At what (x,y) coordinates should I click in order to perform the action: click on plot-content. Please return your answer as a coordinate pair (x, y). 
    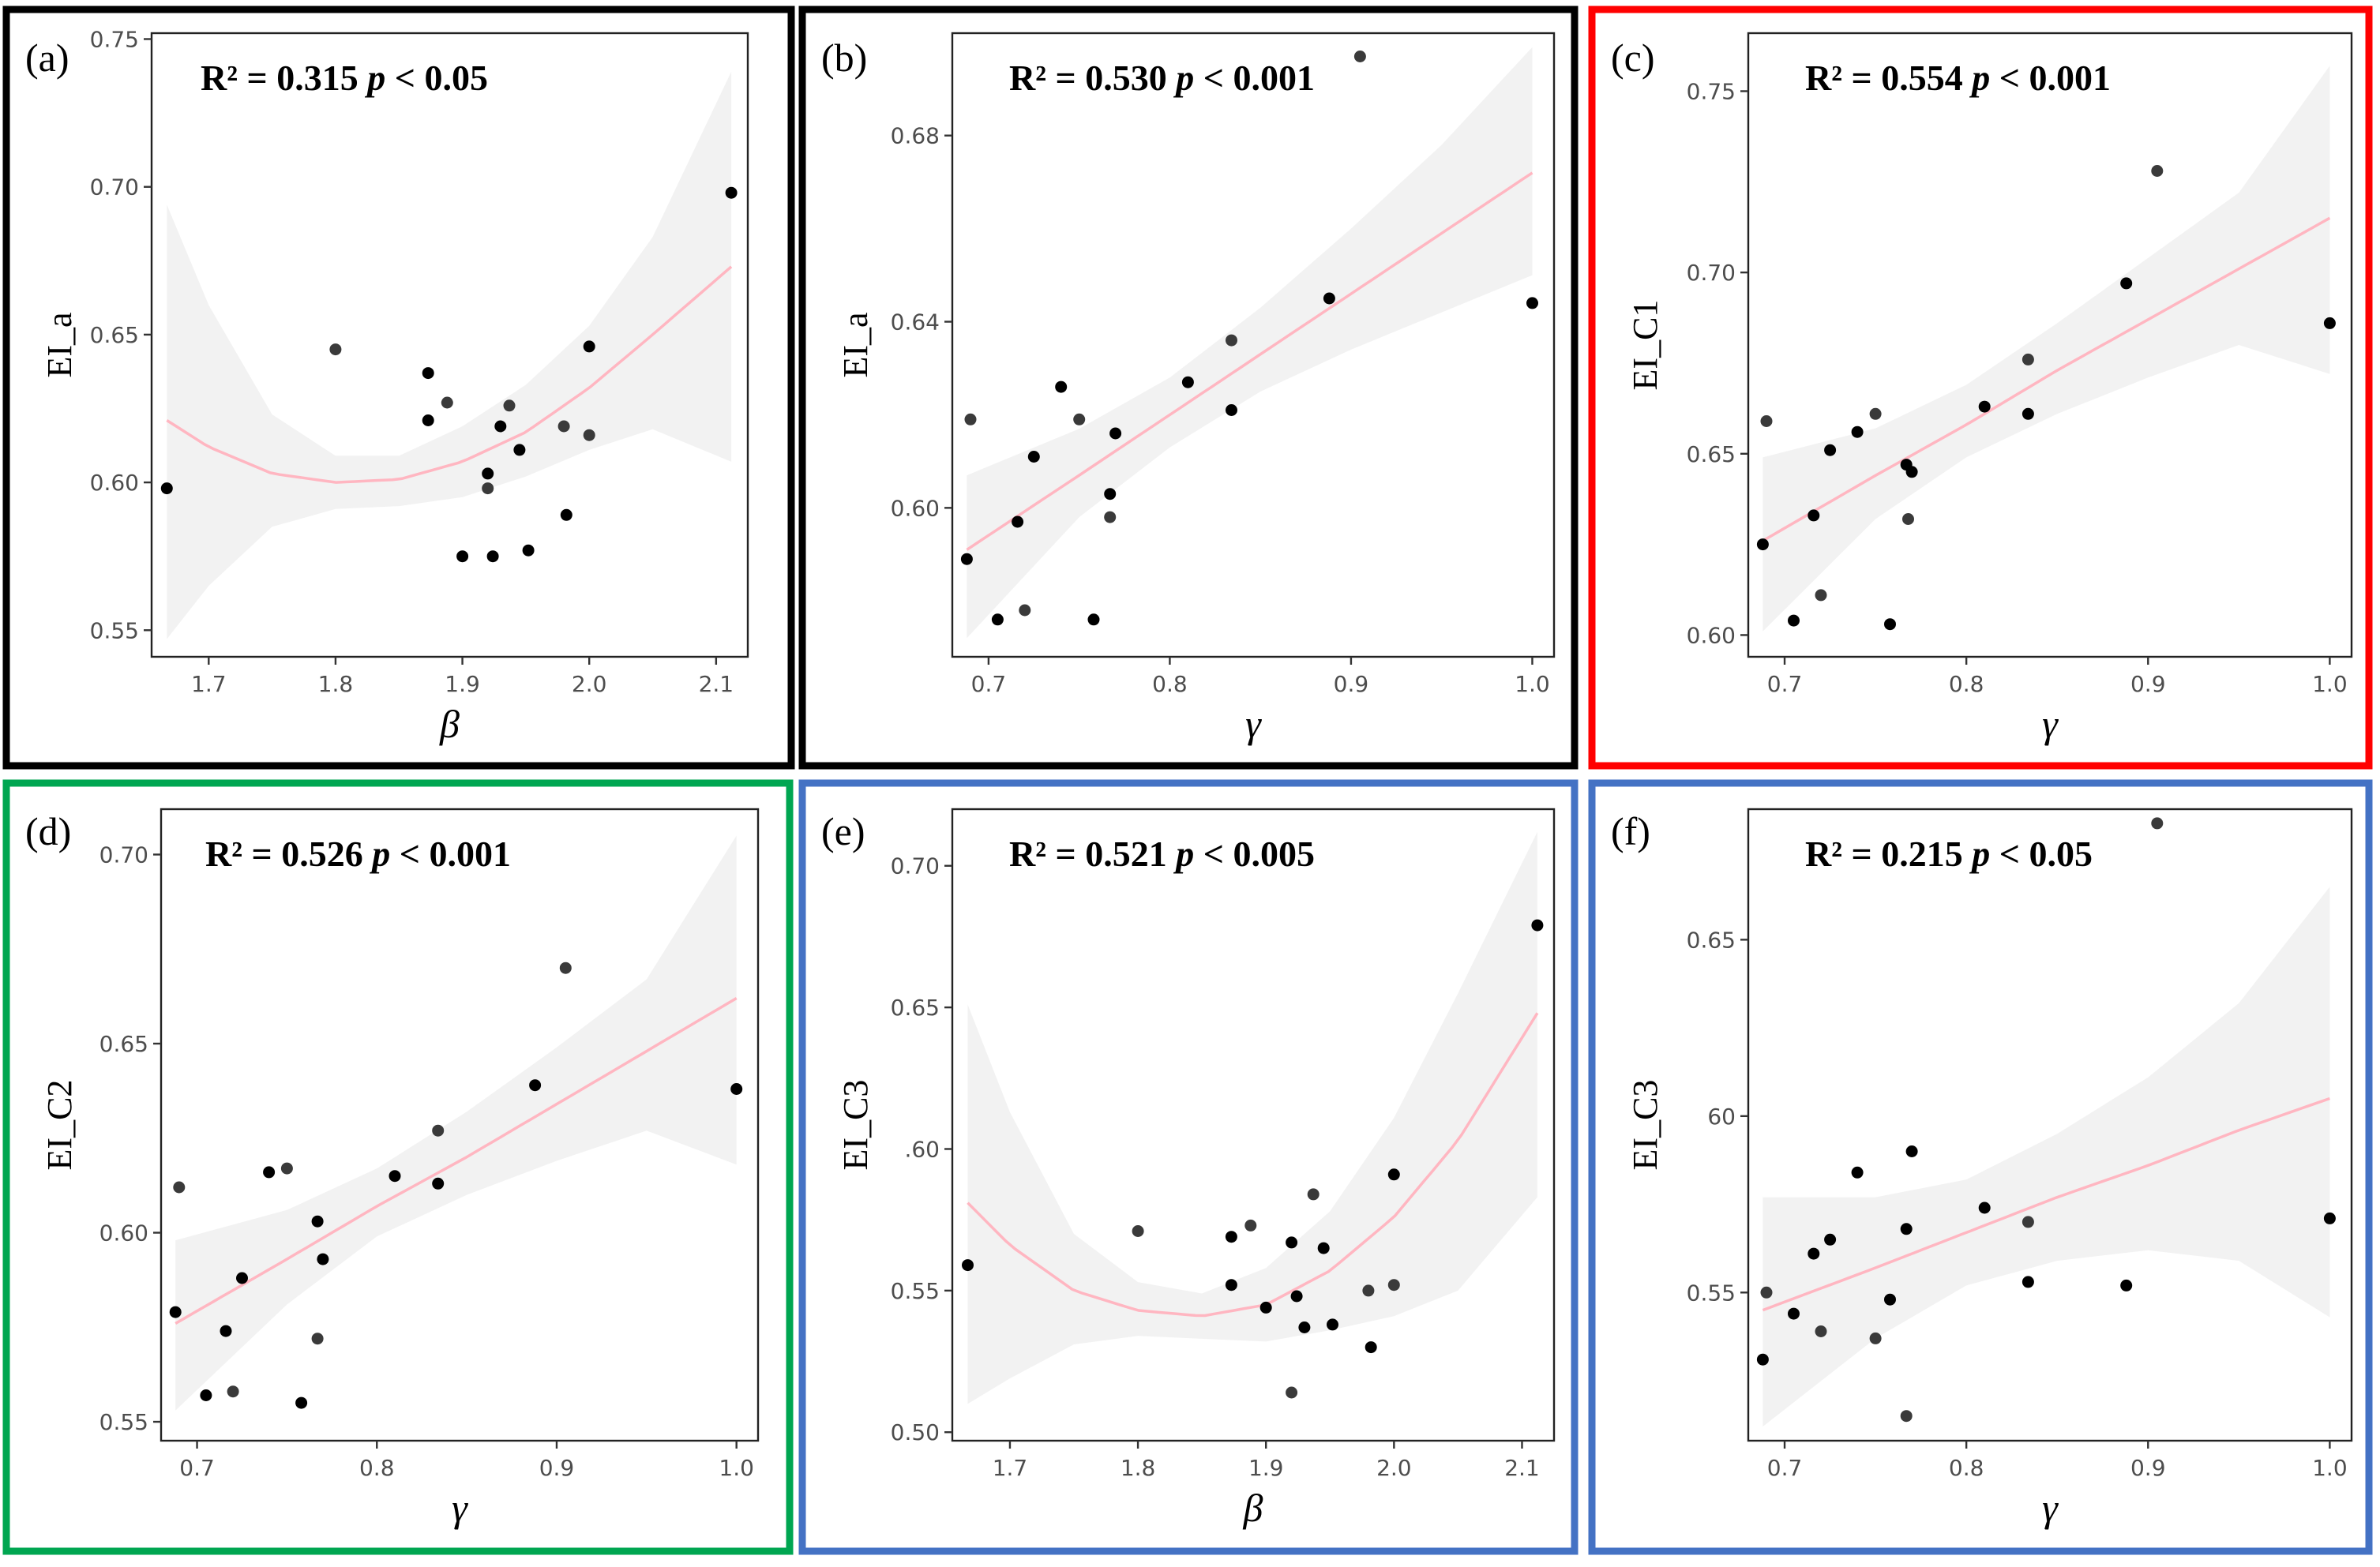
    Looking at the image, I should click on (2046, 1157).